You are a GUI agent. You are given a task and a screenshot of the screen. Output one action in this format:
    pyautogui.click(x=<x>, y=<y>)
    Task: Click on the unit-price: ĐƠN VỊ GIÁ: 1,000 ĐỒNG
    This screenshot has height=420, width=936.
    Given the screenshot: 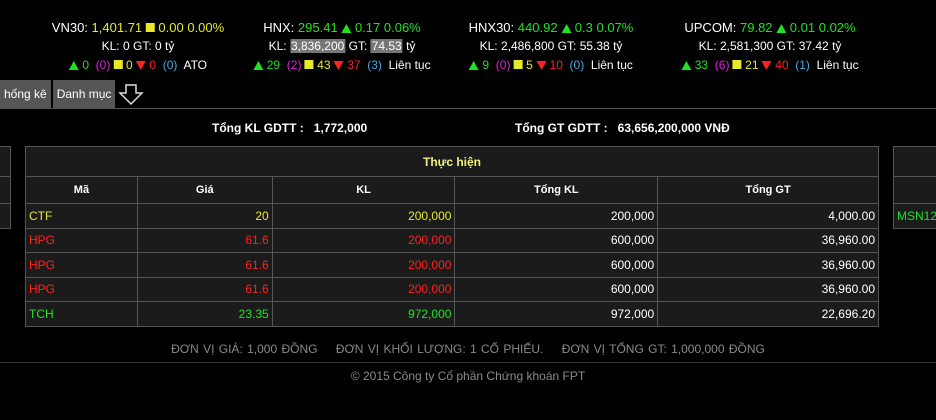 What is the action you would take?
    pyautogui.click(x=244, y=349)
    